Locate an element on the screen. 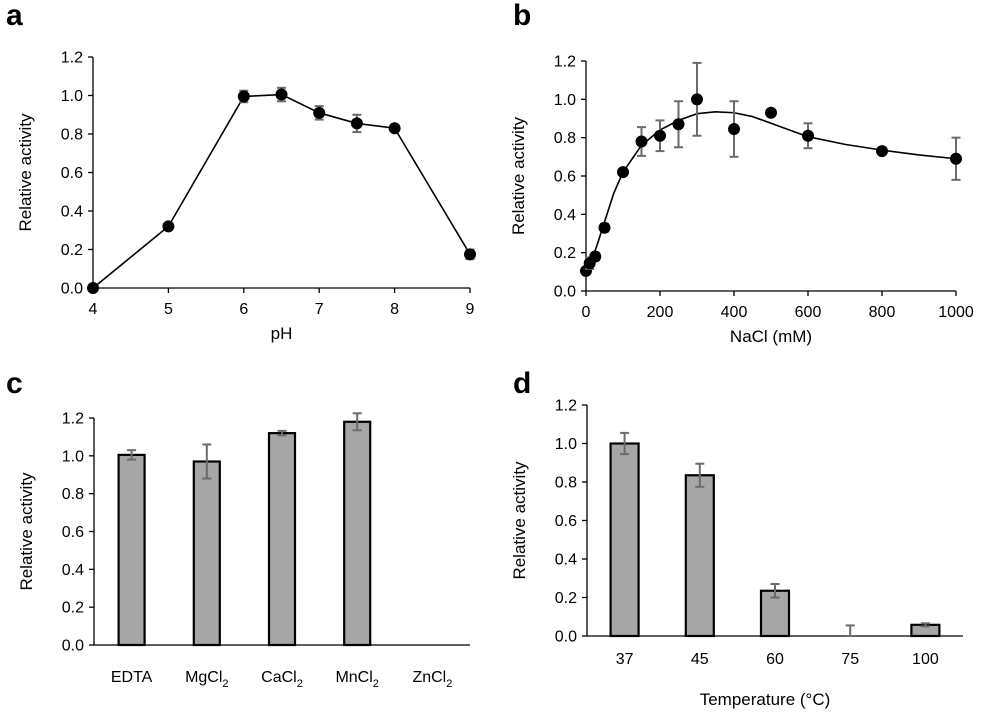 This screenshot has width=987, height=719. x-tick-label-c: CaCl2 is located at coordinates (282, 679).